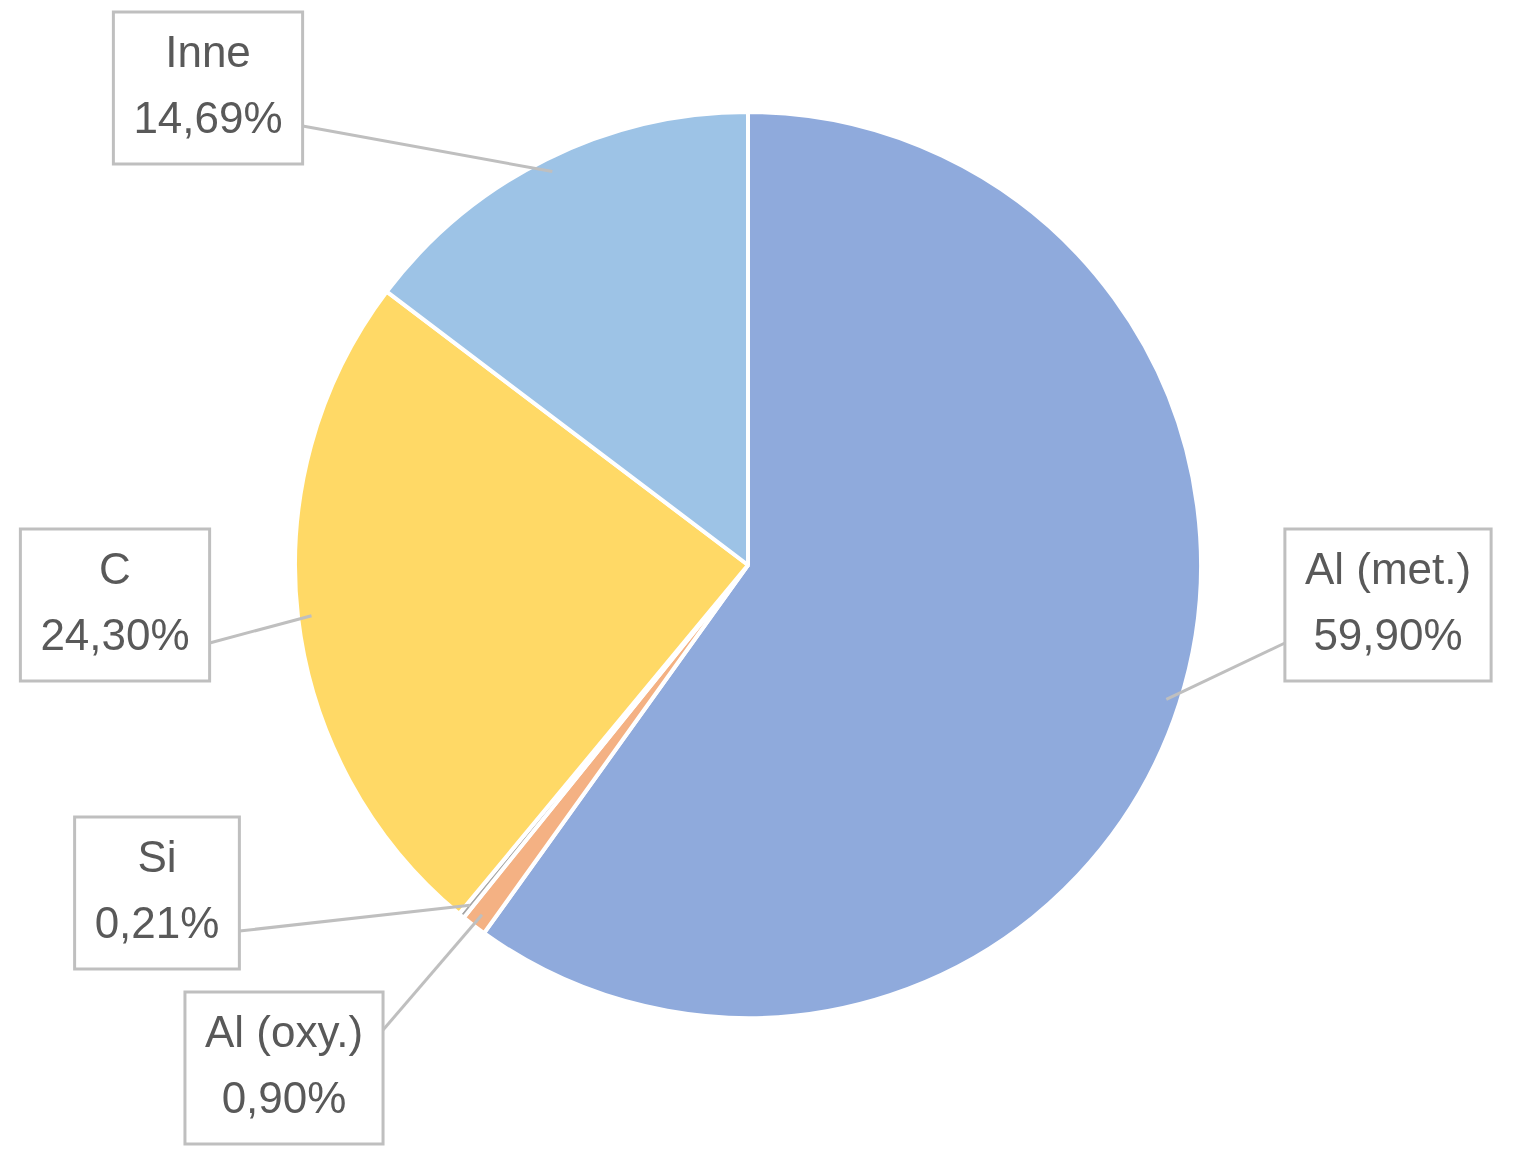 Image resolution: width=1523 pixels, height=1171 pixels. Describe the element at coordinates (1388, 635) in the screenshot. I see `data-label: 59,90%` at that location.